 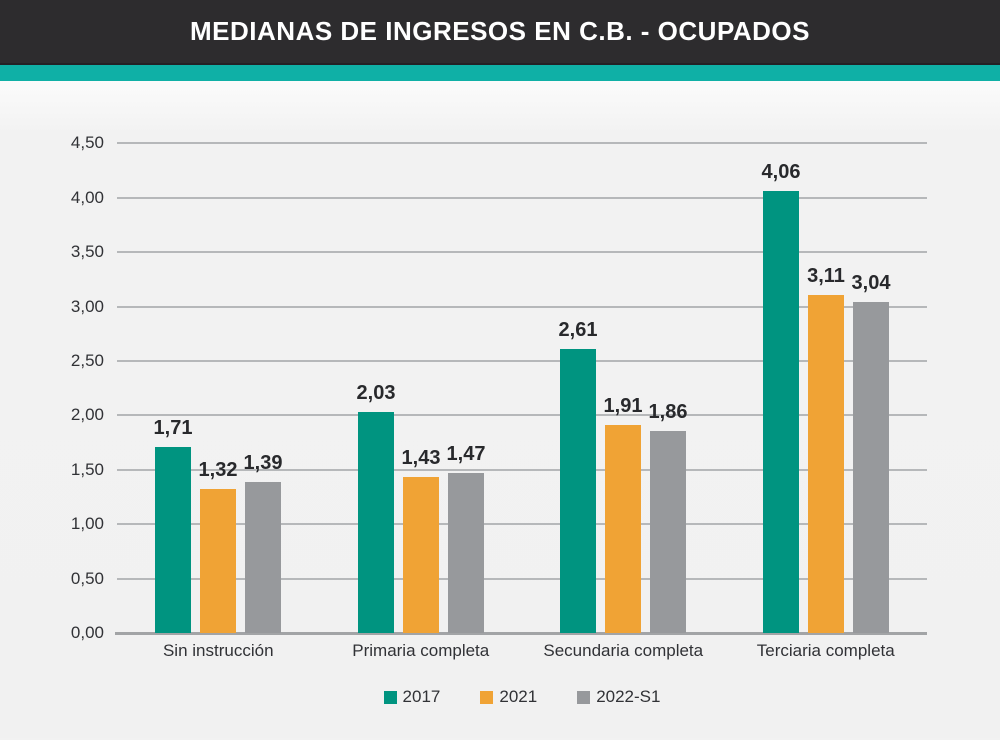 What do you see at coordinates (781, 172) in the screenshot?
I see `bar-value-label: 4,06` at bounding box center [781, 172].